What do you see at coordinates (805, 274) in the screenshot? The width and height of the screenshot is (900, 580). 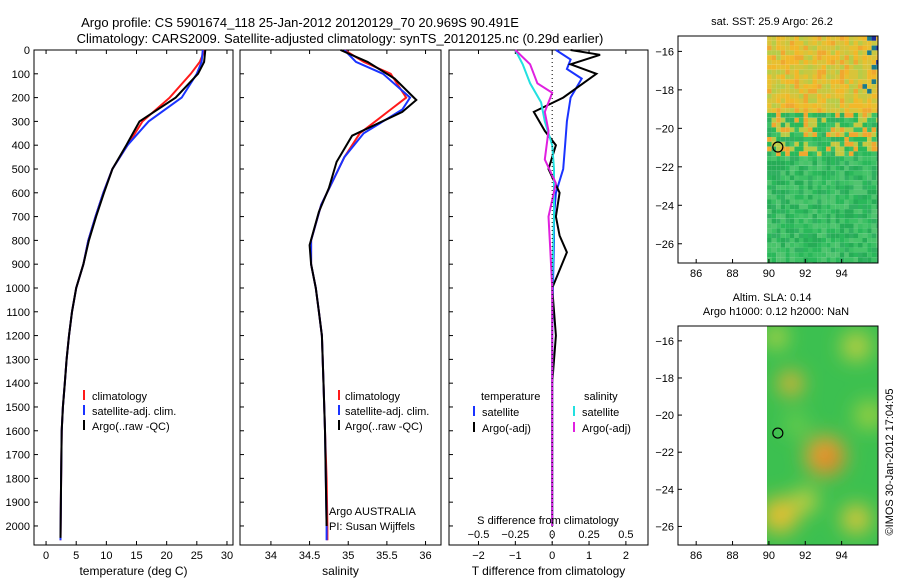 I see `map-x-tick-label: 92` at bounding box center [805, 274].